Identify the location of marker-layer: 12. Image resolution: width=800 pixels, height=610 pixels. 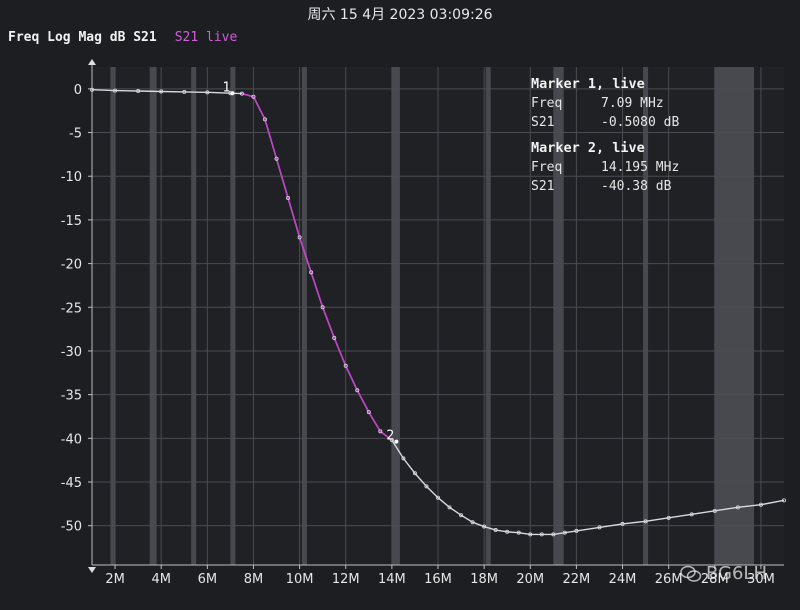
(310, 262).